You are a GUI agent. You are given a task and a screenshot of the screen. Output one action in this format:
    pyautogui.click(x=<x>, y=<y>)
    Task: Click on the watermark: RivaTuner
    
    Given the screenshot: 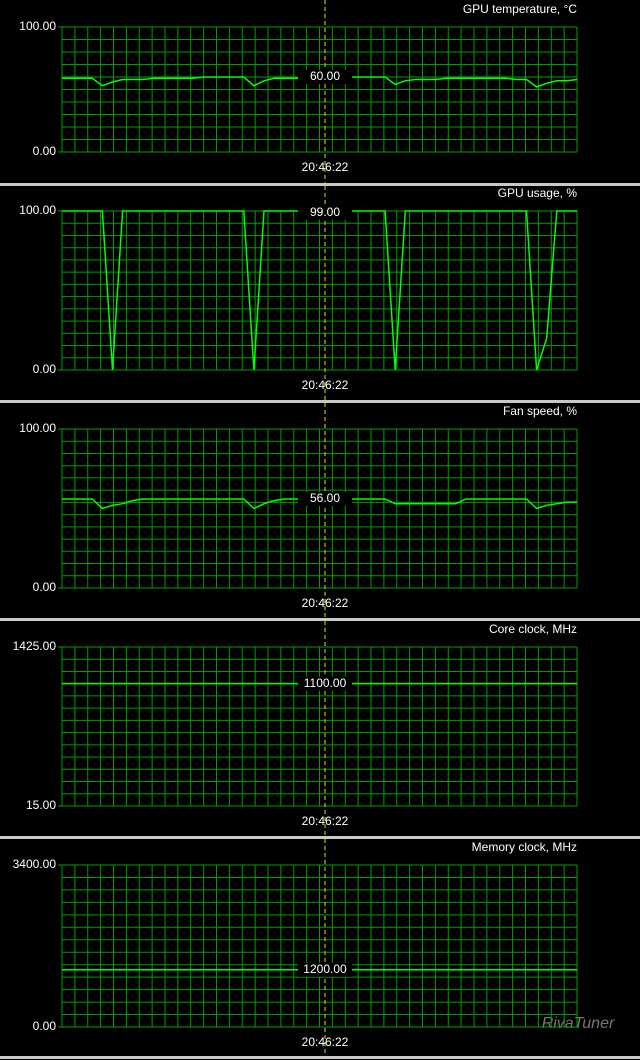 What is the action you would take?
    pyautogui.click(x=578, y=1023)
    